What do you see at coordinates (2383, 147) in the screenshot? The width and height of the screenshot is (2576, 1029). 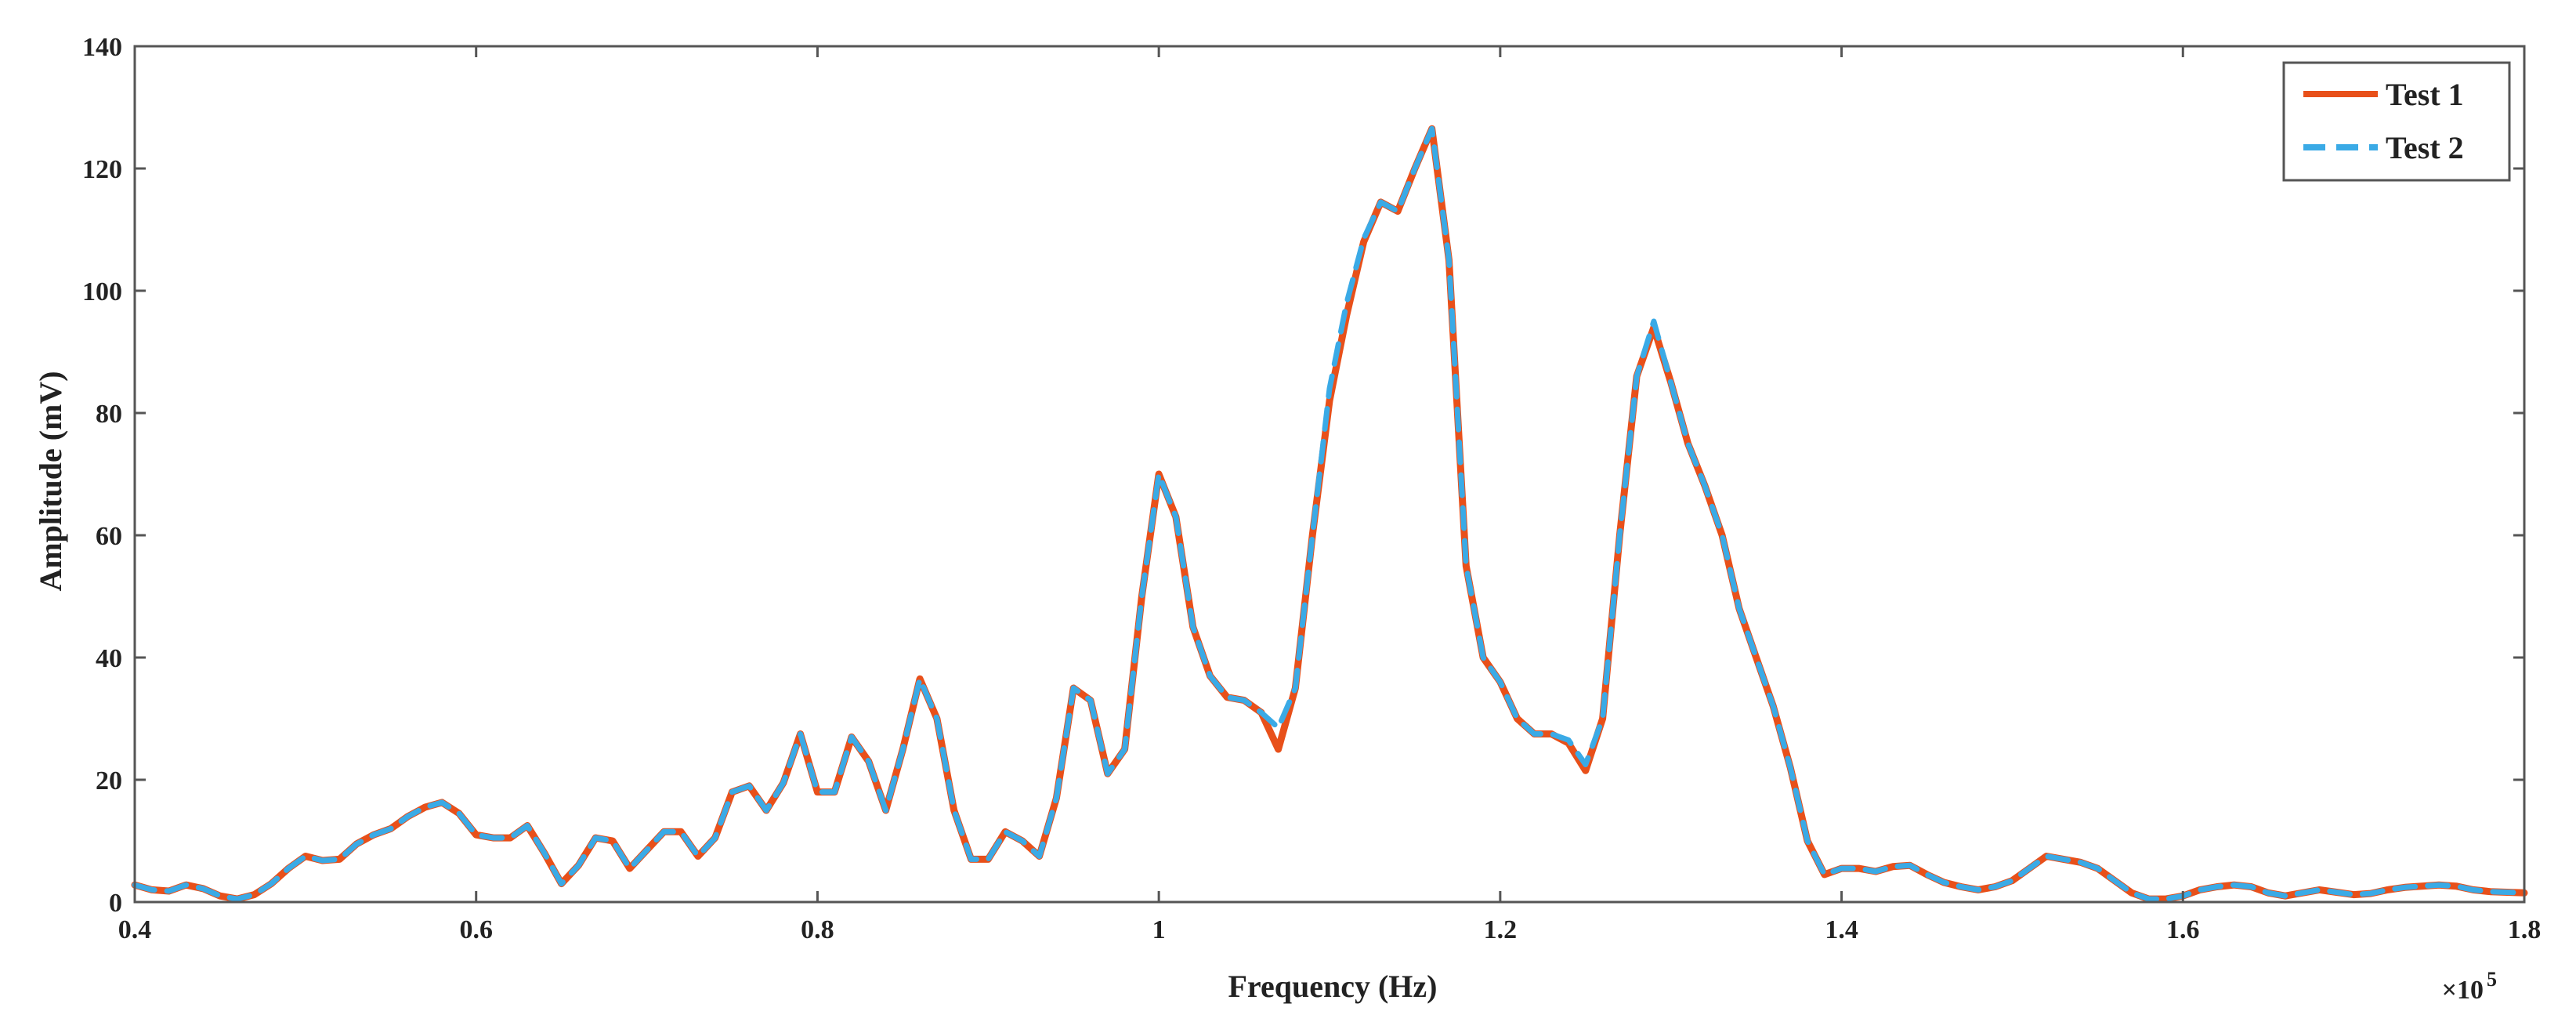 I see `legend-entry-test-2: Test 2` at bounding box center [2383, 147].